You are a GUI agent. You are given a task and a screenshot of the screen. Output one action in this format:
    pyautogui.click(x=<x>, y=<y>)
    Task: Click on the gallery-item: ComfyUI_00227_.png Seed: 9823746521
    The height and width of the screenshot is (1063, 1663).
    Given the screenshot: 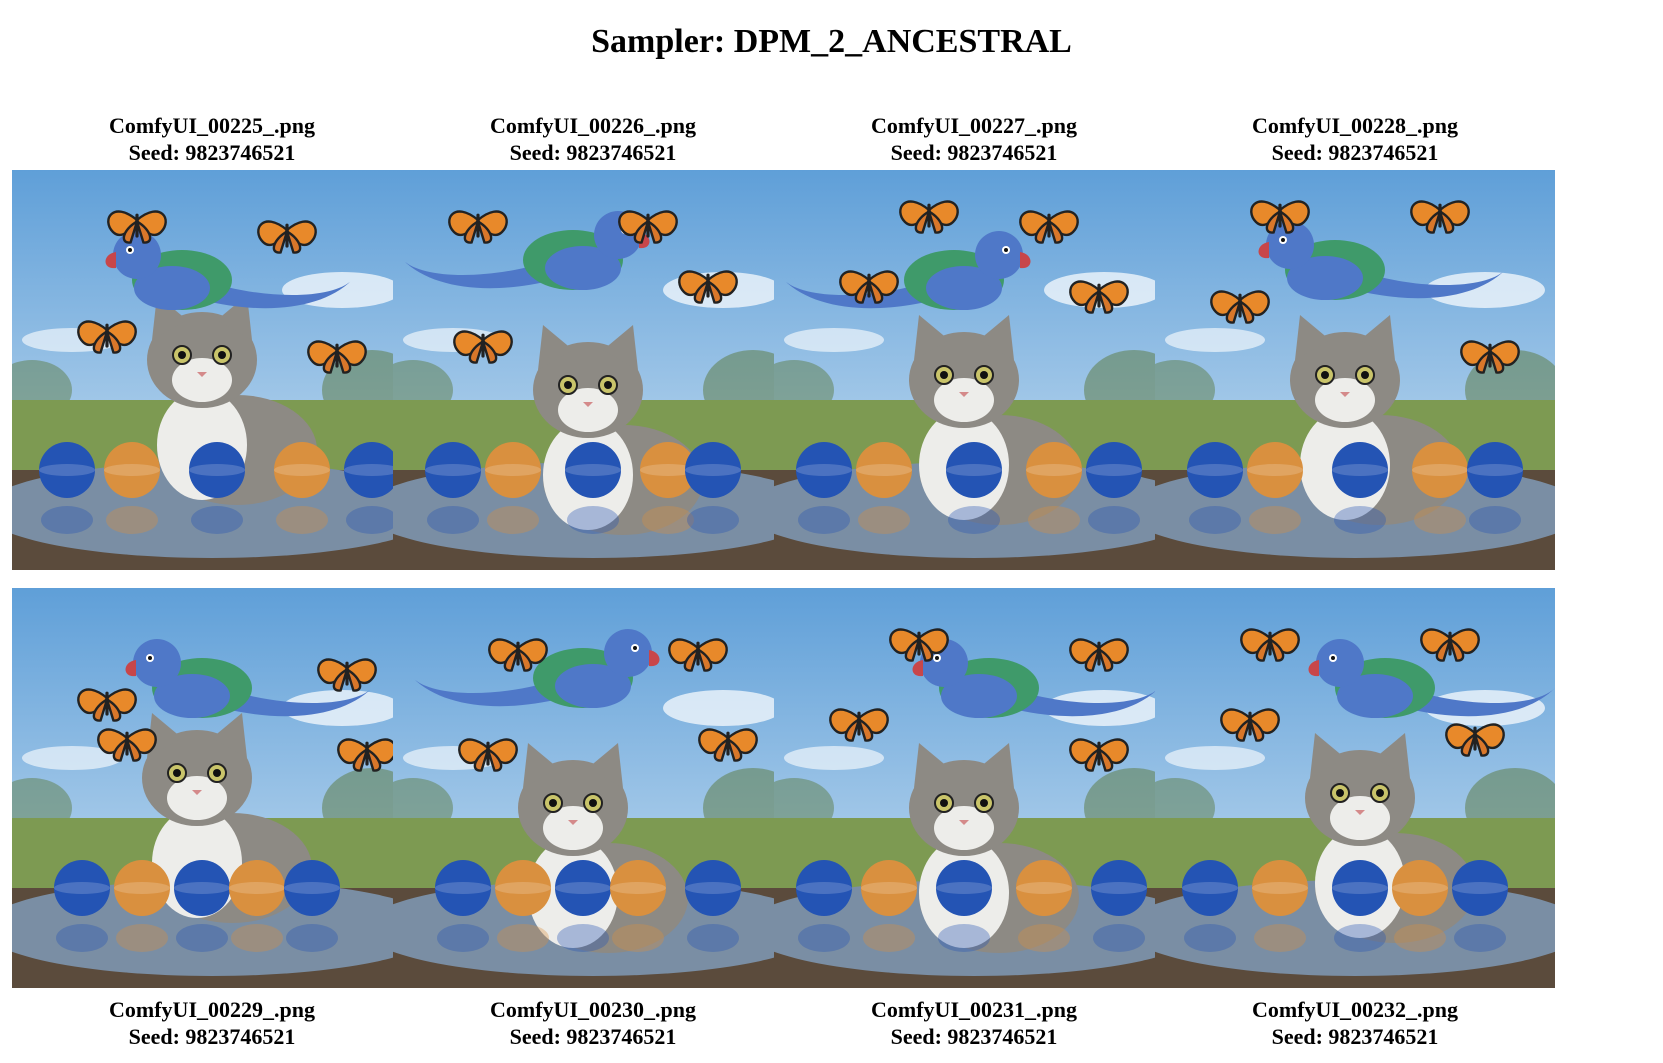 What is the action you would take?
    pyautogui.click(x=974, y=341)
    